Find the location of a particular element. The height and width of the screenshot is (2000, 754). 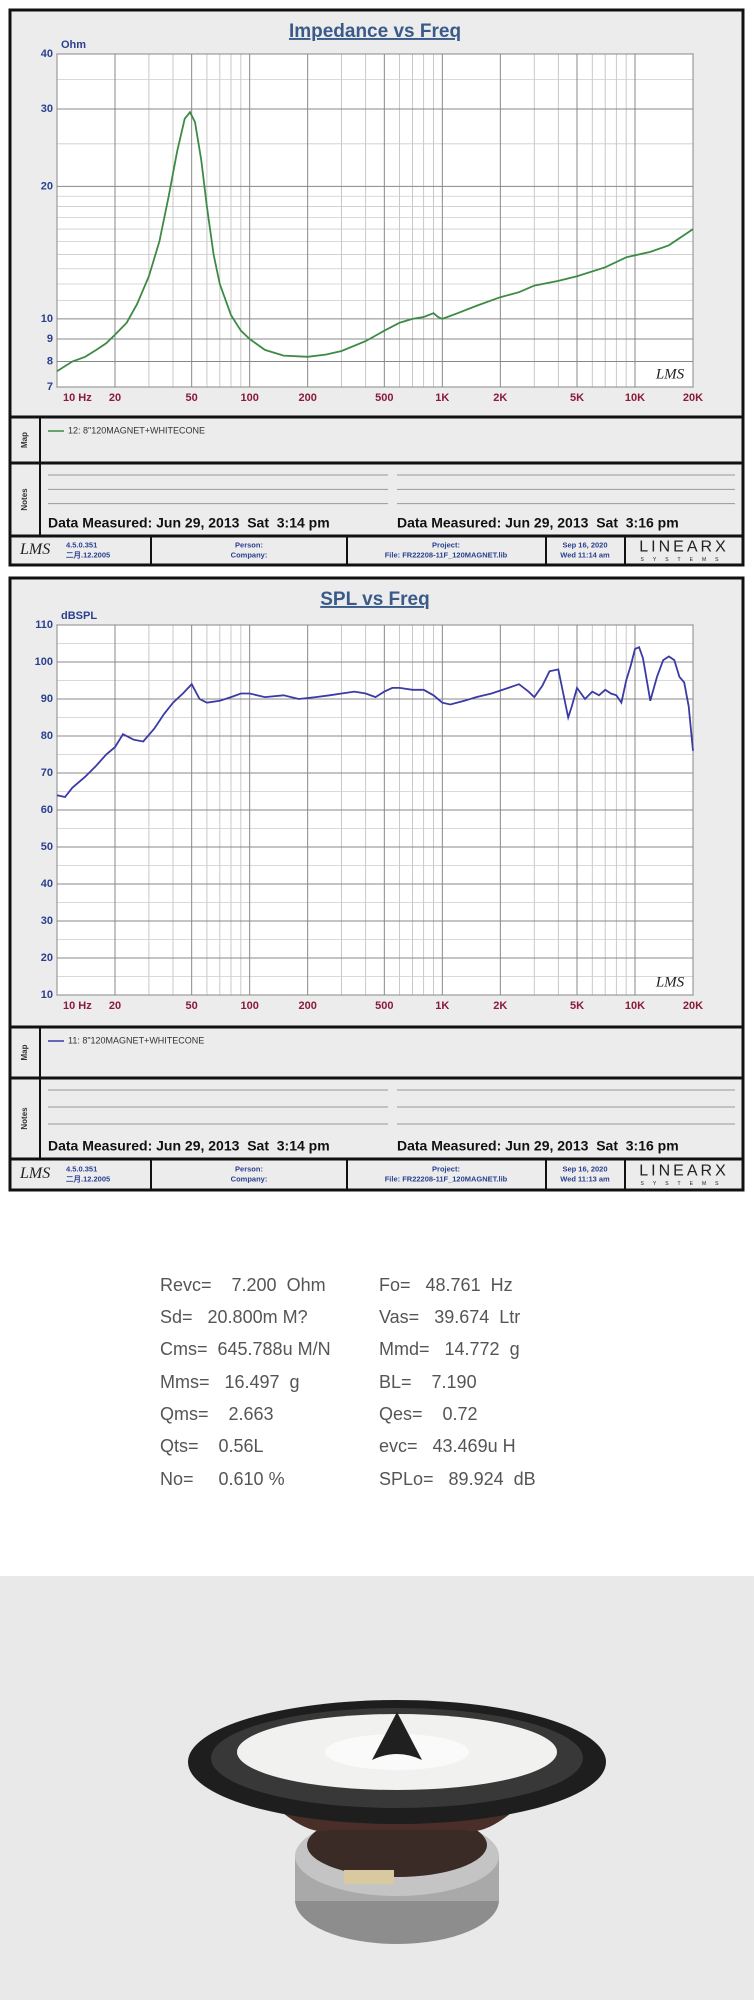

y-tick-label: 70 is located at coordinates (47, 773).